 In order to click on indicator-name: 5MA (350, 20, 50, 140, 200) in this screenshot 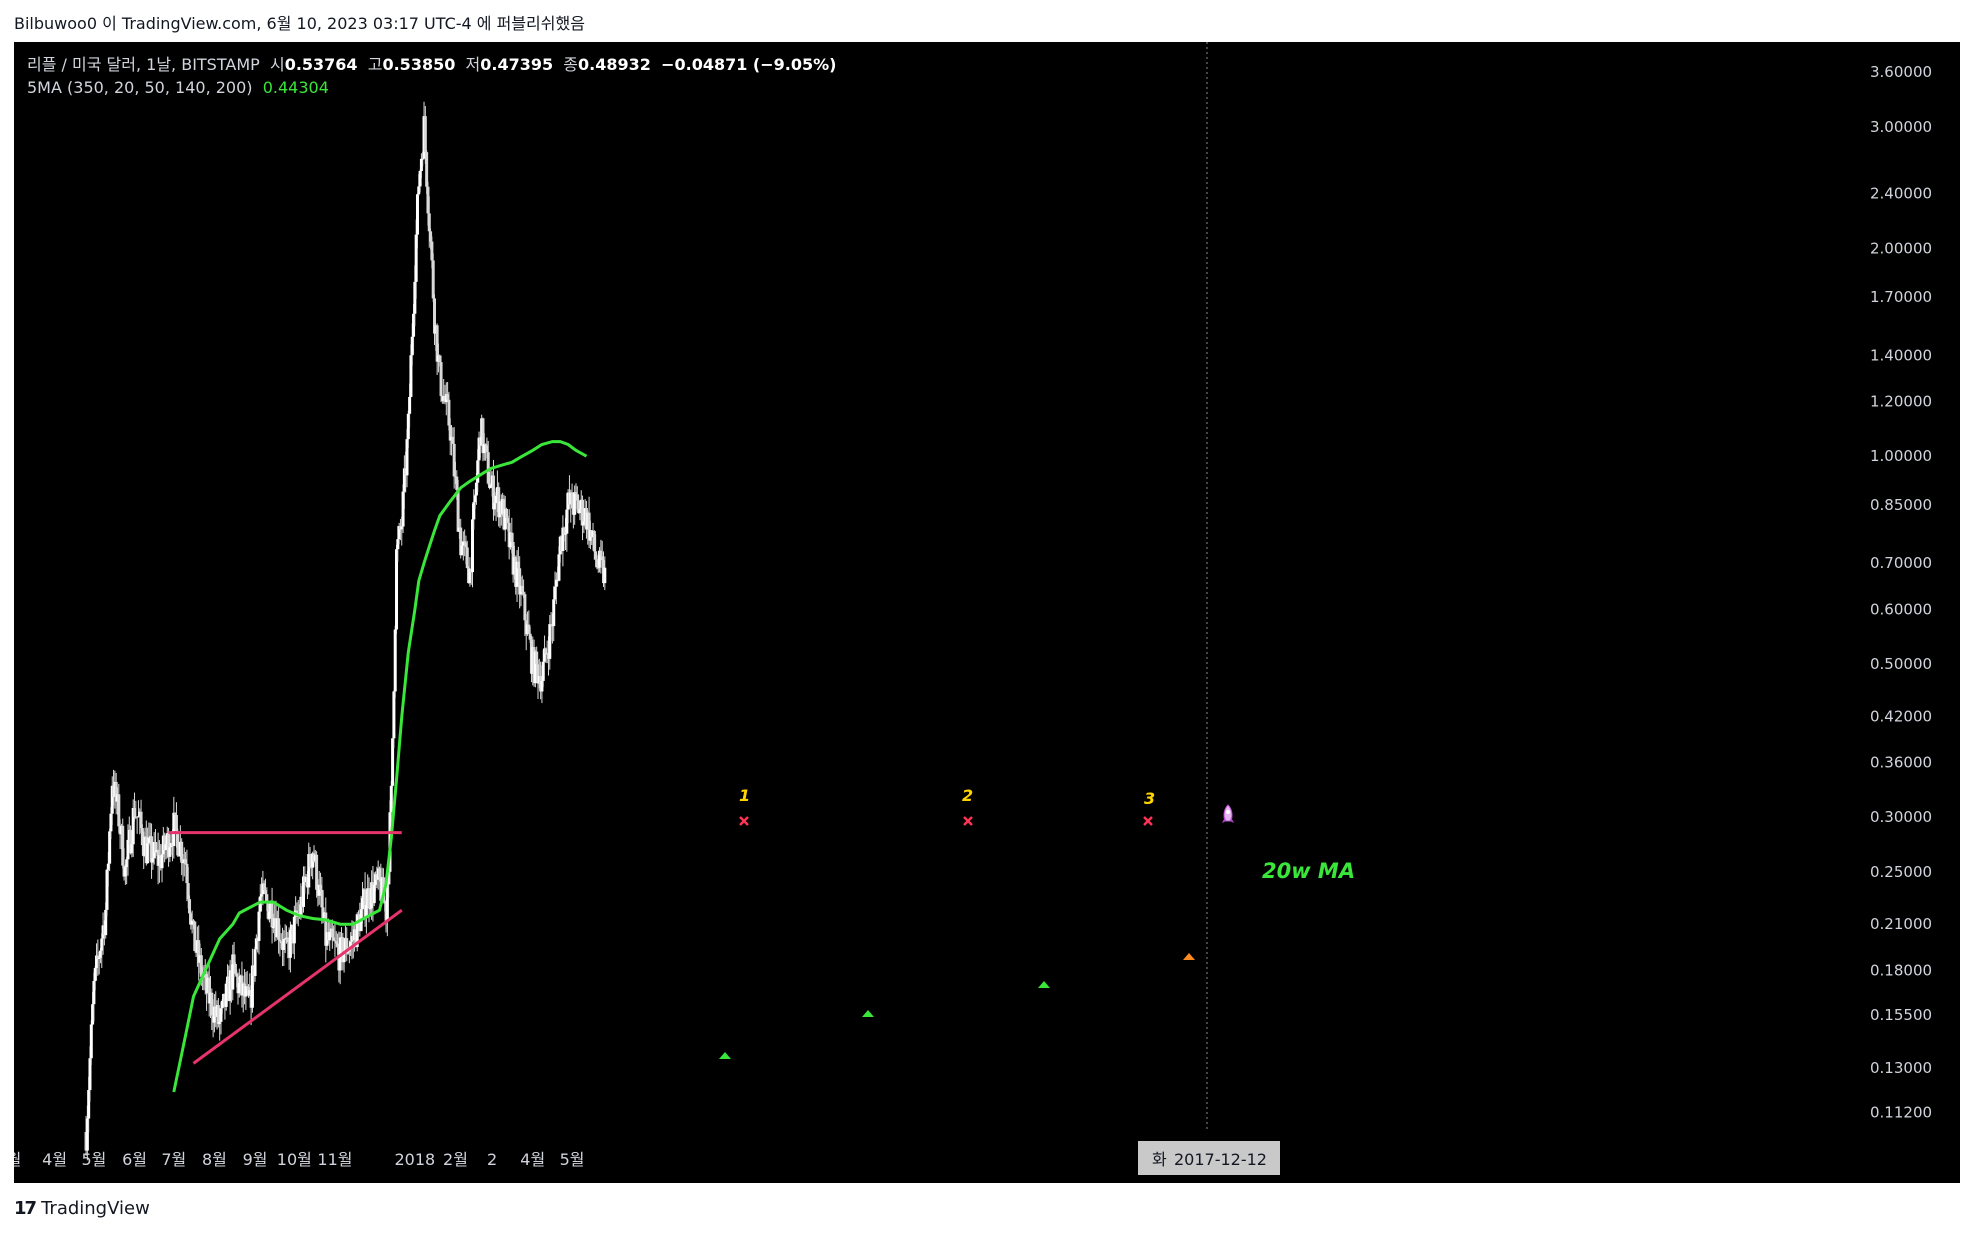, I will do `click(140, 87)`.